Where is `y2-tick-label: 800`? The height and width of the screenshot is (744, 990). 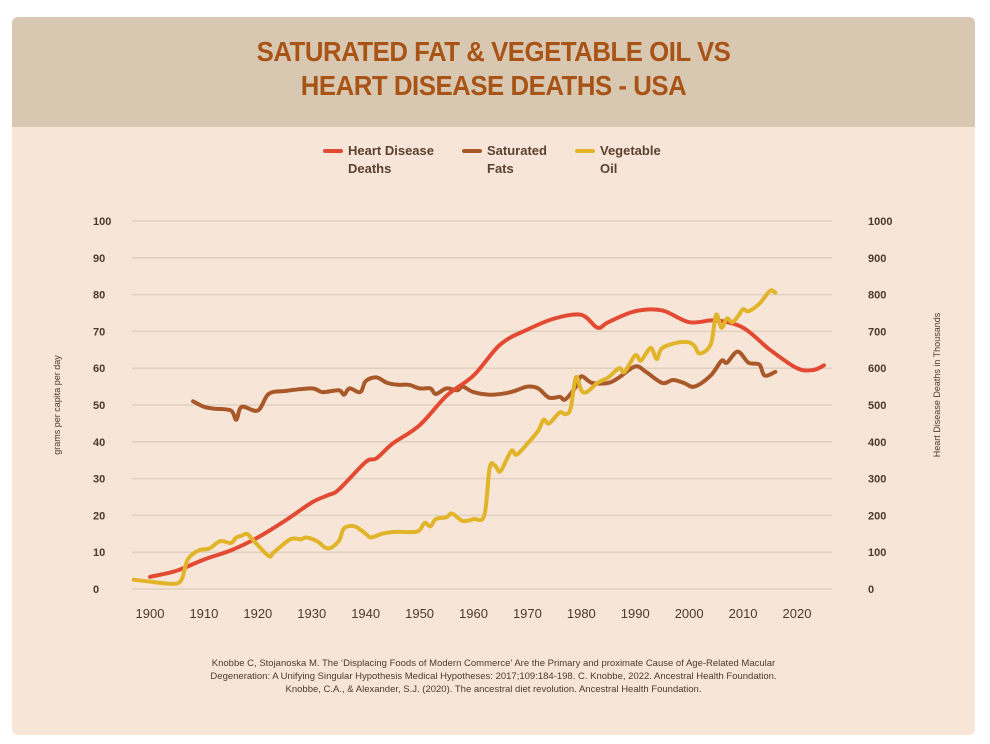
y2-tick-label: 800 is located at coordinates (877, 296).